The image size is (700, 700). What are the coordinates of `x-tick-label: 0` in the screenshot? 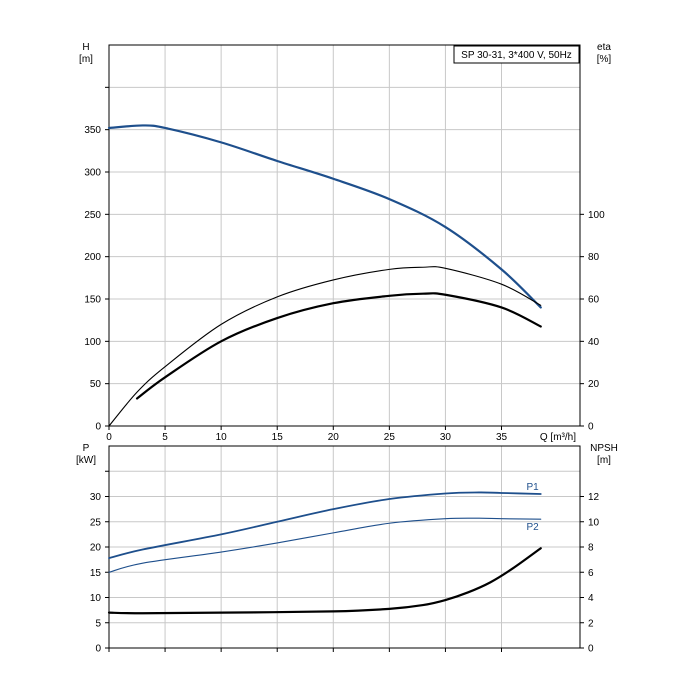 It's located at (109, 437).